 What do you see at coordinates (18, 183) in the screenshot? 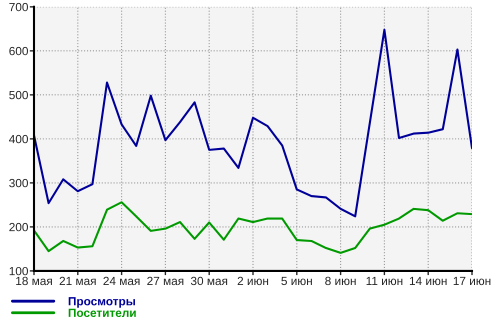
I see `y-tick-label: 300` at bounding box center [18, 183].